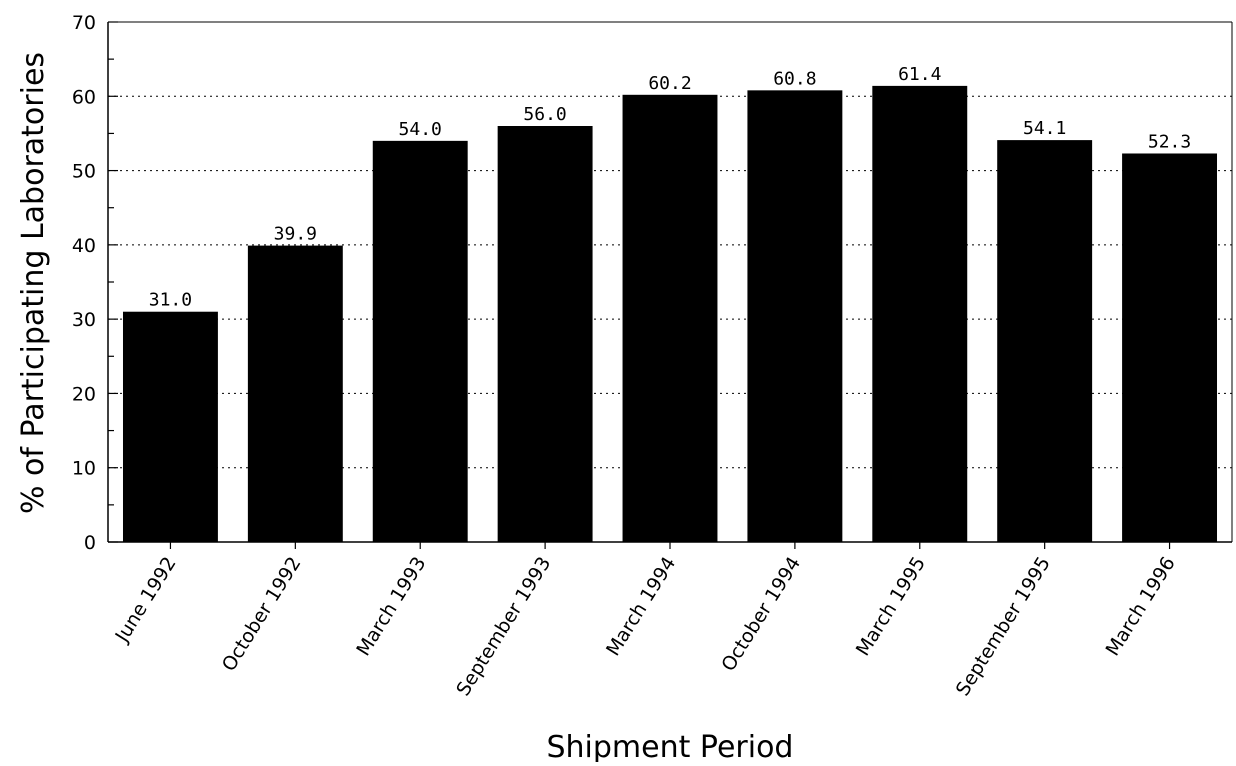 The image size is (1236, 766). What do you see at coordinates (84, 320) in the screenshot?
I see `y-tick-label: 30` at bounding box center [84, 320].